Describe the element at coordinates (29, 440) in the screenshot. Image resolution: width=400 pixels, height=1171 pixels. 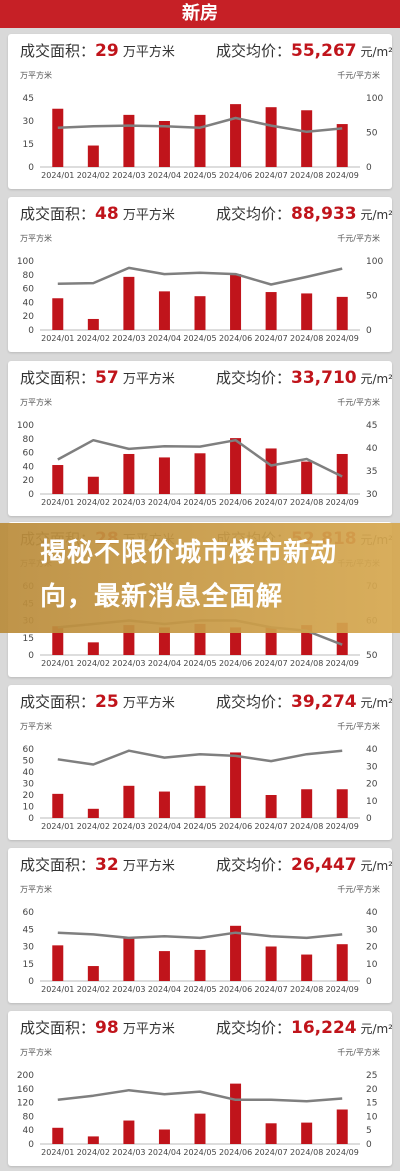
I see `left-tick-label: 80` at that location.